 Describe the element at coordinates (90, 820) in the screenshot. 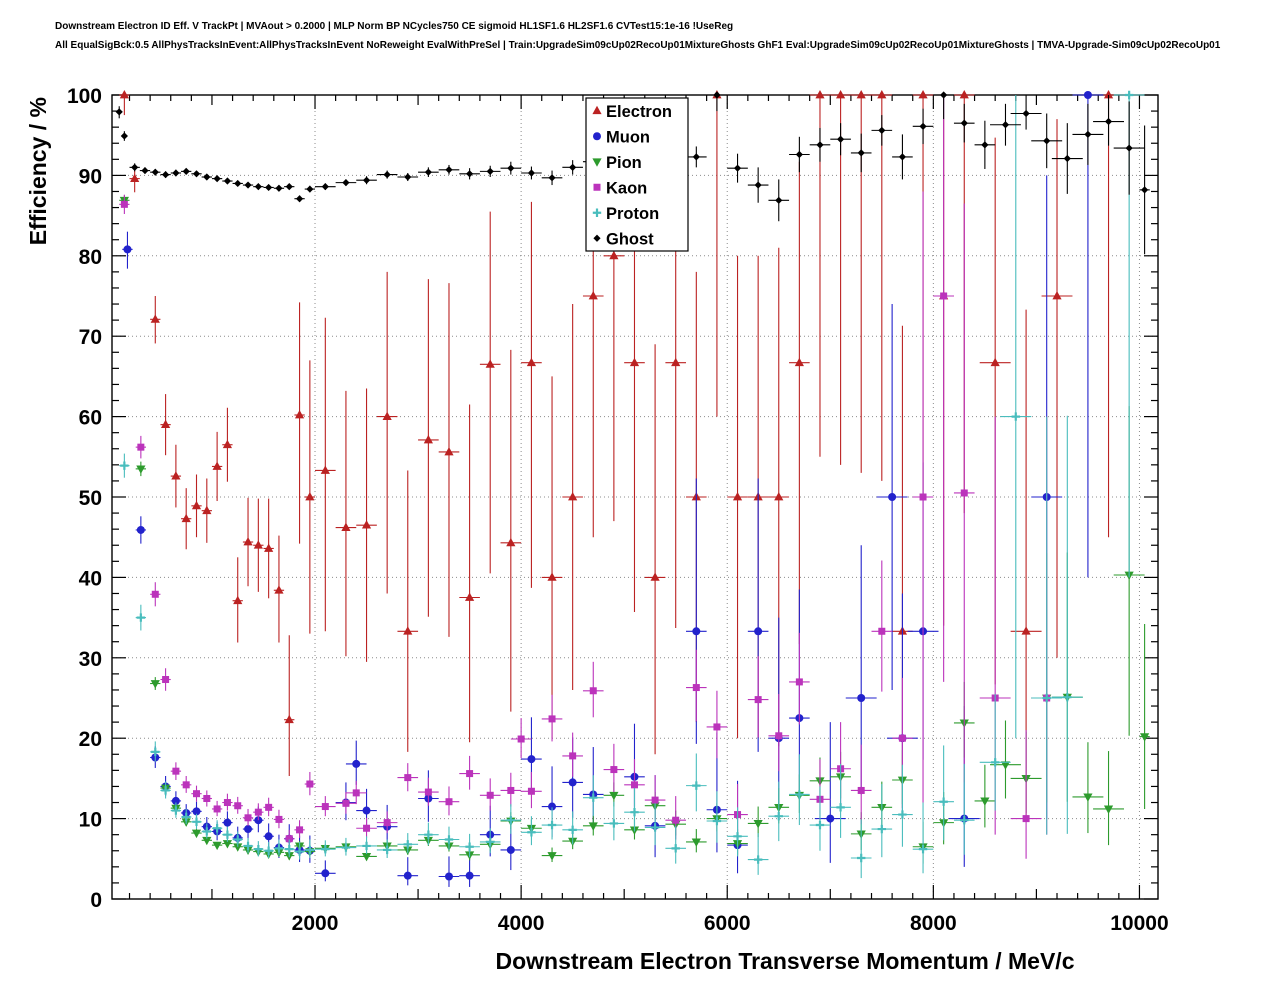

I see `y-tick-label: 10` at that location.